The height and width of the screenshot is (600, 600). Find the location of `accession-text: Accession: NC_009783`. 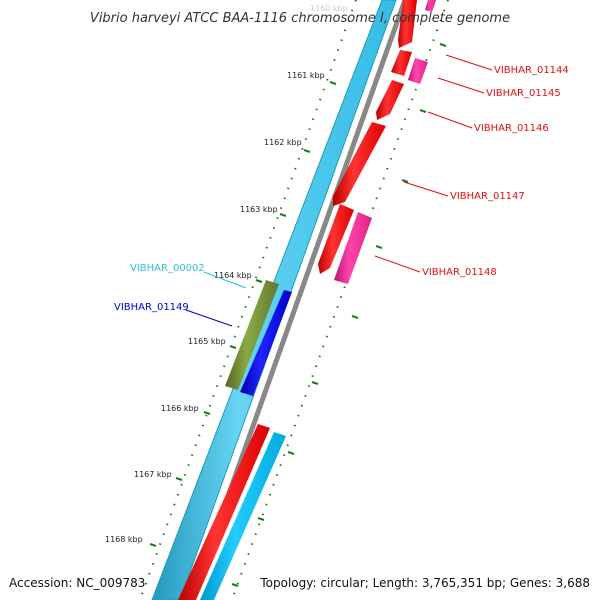

accession-text: Accession: NC_009783 is located at coordinates (77, 583).